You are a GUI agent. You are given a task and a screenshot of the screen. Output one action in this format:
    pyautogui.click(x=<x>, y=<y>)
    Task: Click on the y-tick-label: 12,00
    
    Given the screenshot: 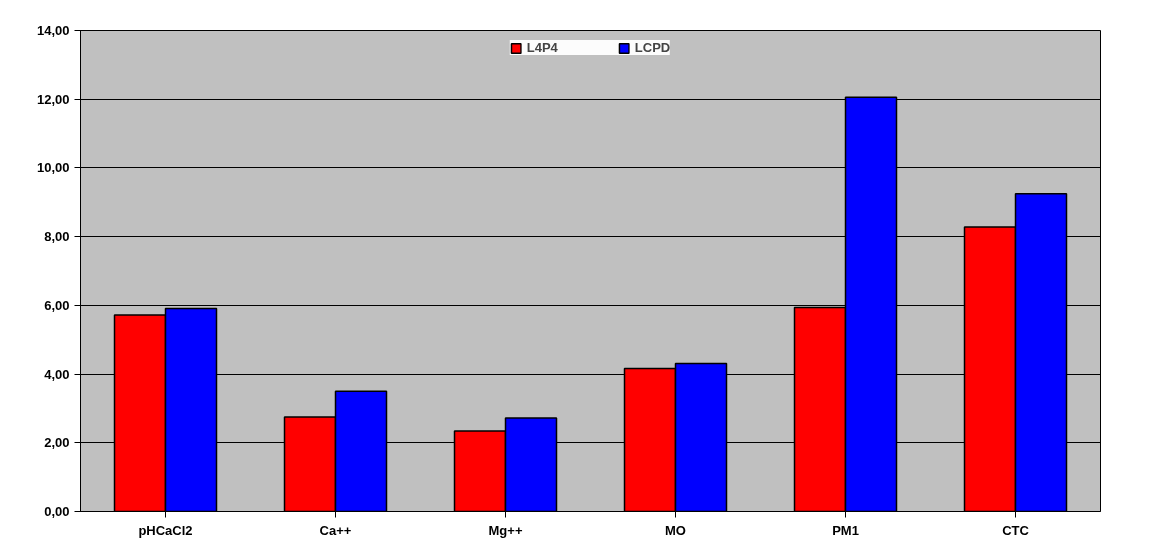 What is the action you would take?
    pyautogui.click(x=53, y=99)
    